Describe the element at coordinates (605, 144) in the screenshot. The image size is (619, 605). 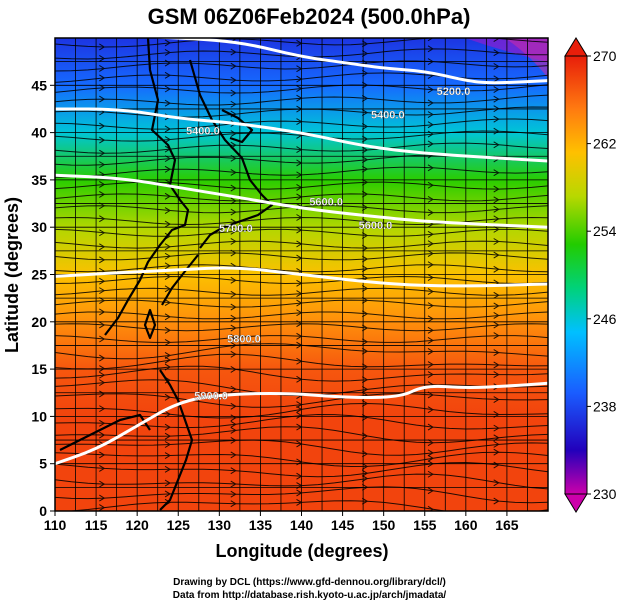
I see `colorbar-tick-label: 262` at that location.